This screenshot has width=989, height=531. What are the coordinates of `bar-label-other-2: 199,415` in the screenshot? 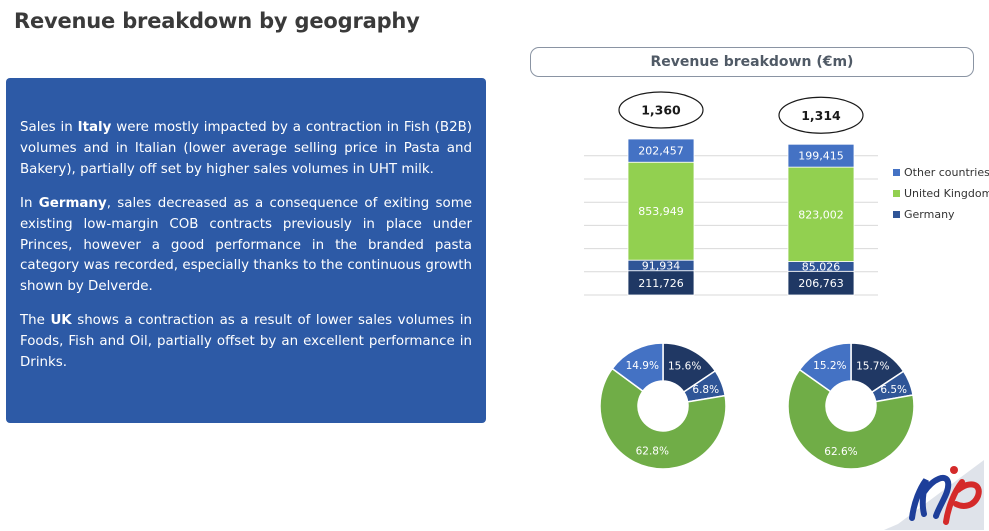 It's located at (821, 156).